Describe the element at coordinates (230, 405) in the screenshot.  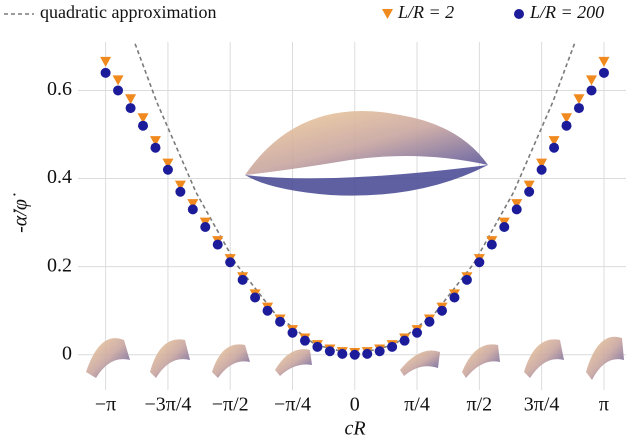
I see `x-tick-label: −π/2` at that location.